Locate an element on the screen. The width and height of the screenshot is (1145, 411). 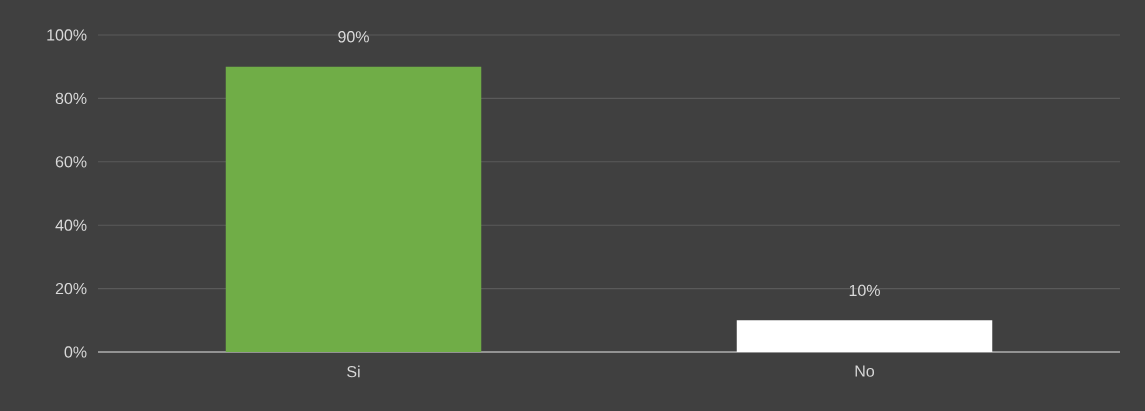
x-tick-label: No is located at coordinates (865, 371).